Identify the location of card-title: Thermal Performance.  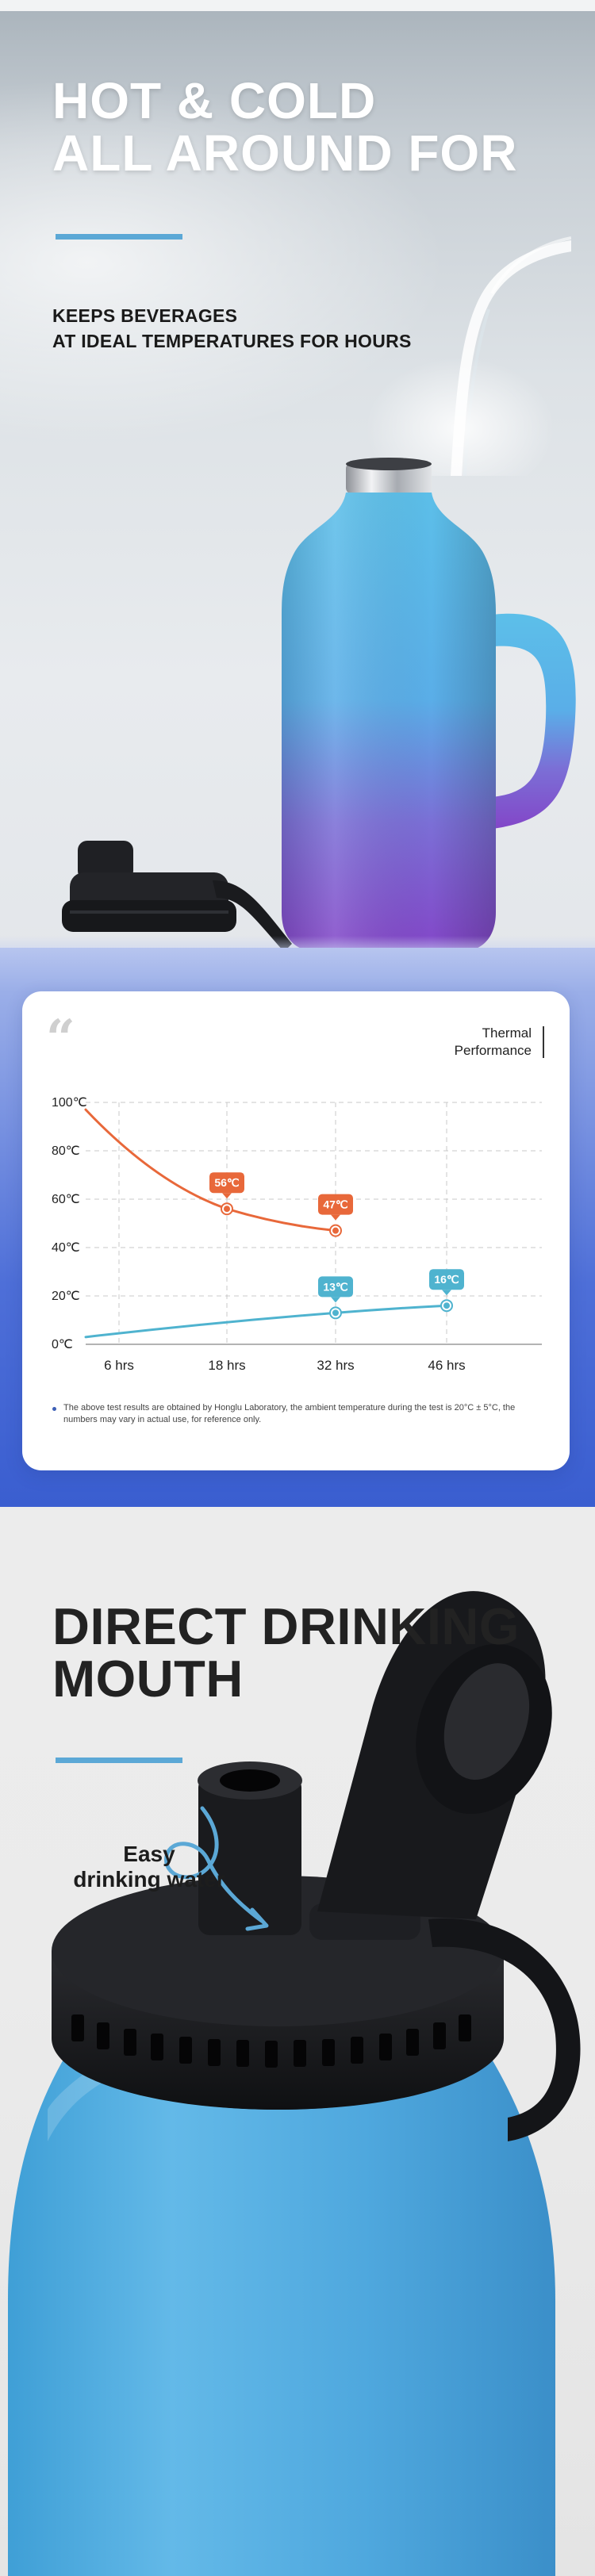
(476, 1042).